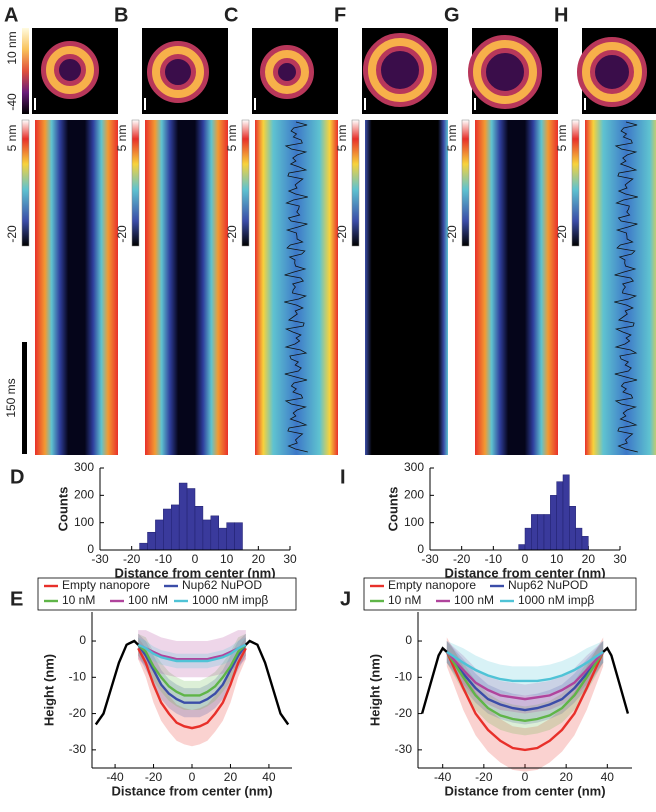  What do you see at coordinates (452, 15) in the screenshot?
I see `panel-letter: G` at bounding box center [452, 15].